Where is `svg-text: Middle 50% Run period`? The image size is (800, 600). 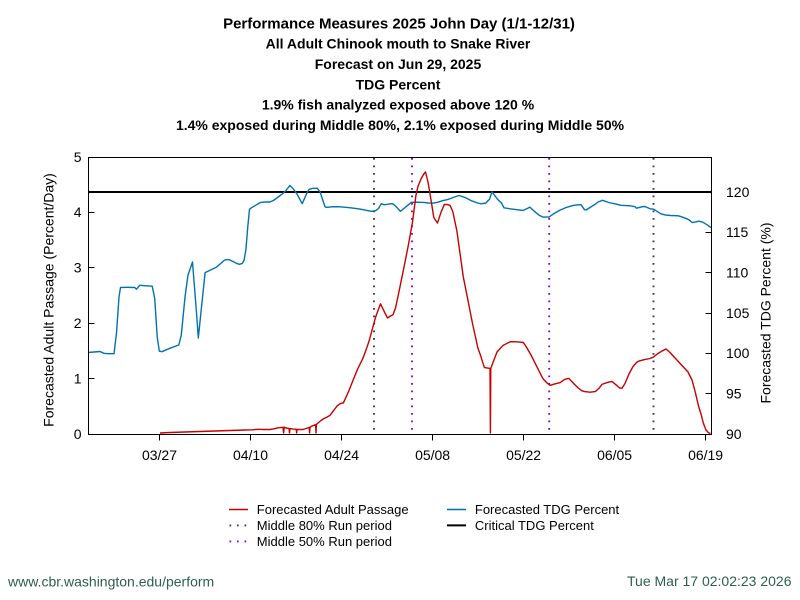 svg-text: Middle 50% Run period is located at coordinates (324, 541).